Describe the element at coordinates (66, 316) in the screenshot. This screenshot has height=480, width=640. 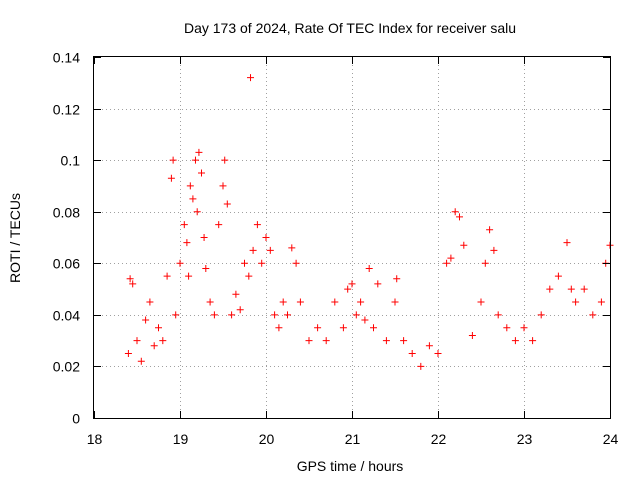
I see `y-tick-label: 0.04` at that location.